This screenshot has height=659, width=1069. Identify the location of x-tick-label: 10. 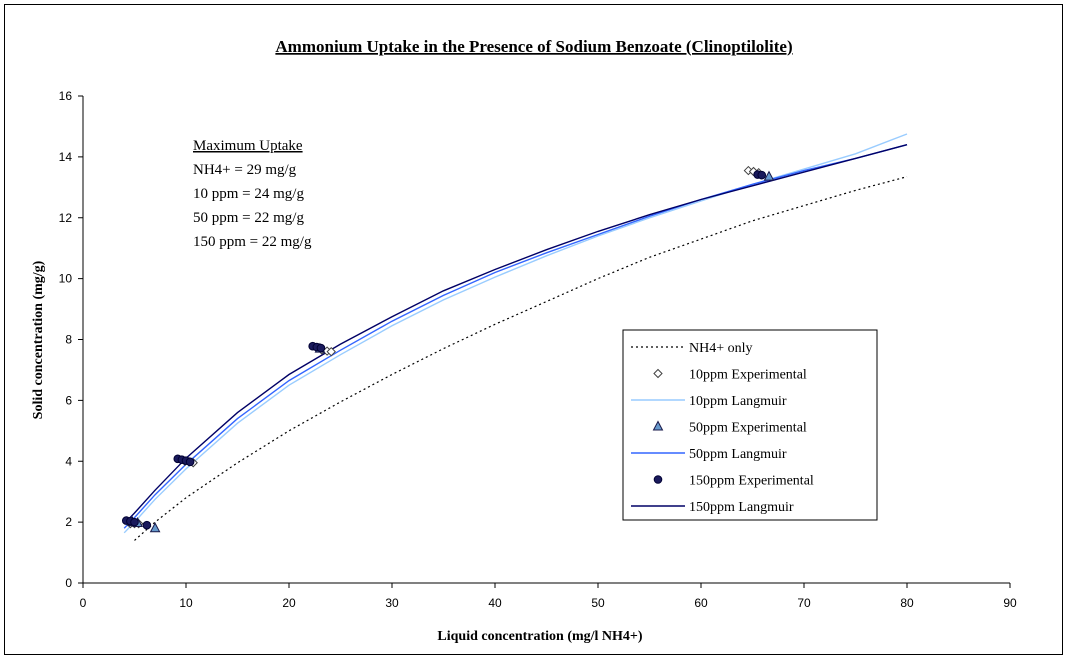
(186, 603).